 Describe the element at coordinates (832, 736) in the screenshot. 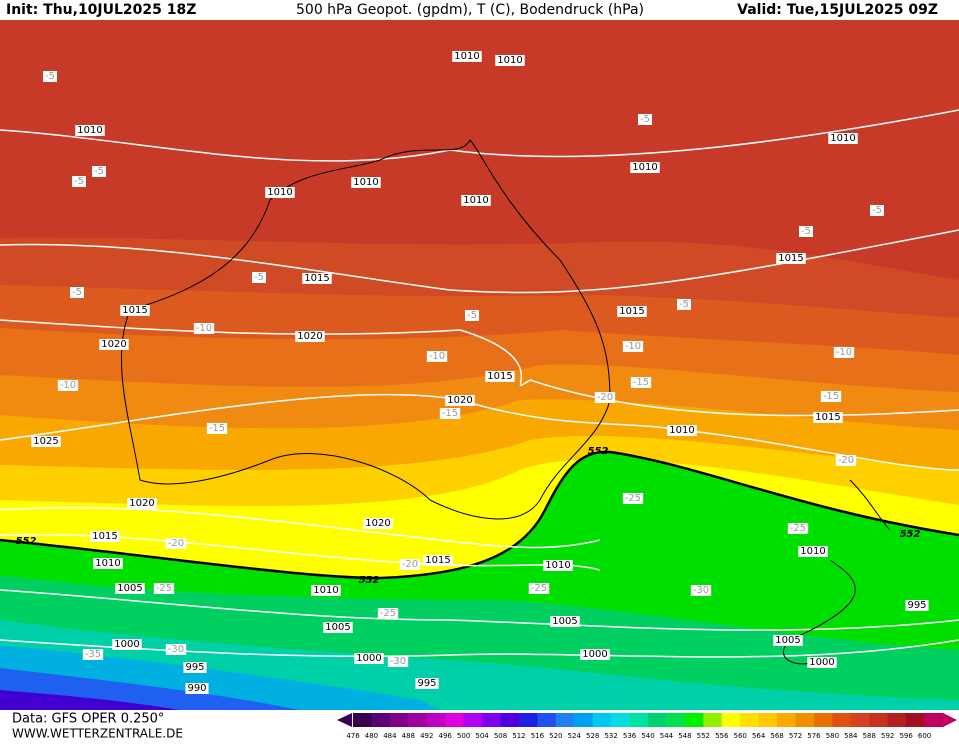

I see `colorbar-tick-label: 580` at that location.